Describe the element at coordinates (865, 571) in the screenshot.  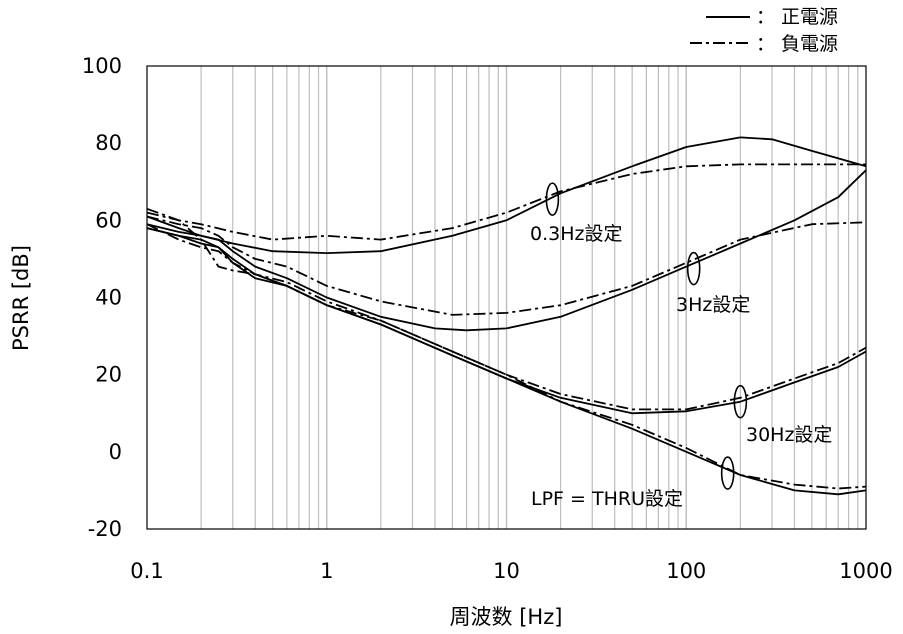
I see `x-tick-label: 1000` at that location.